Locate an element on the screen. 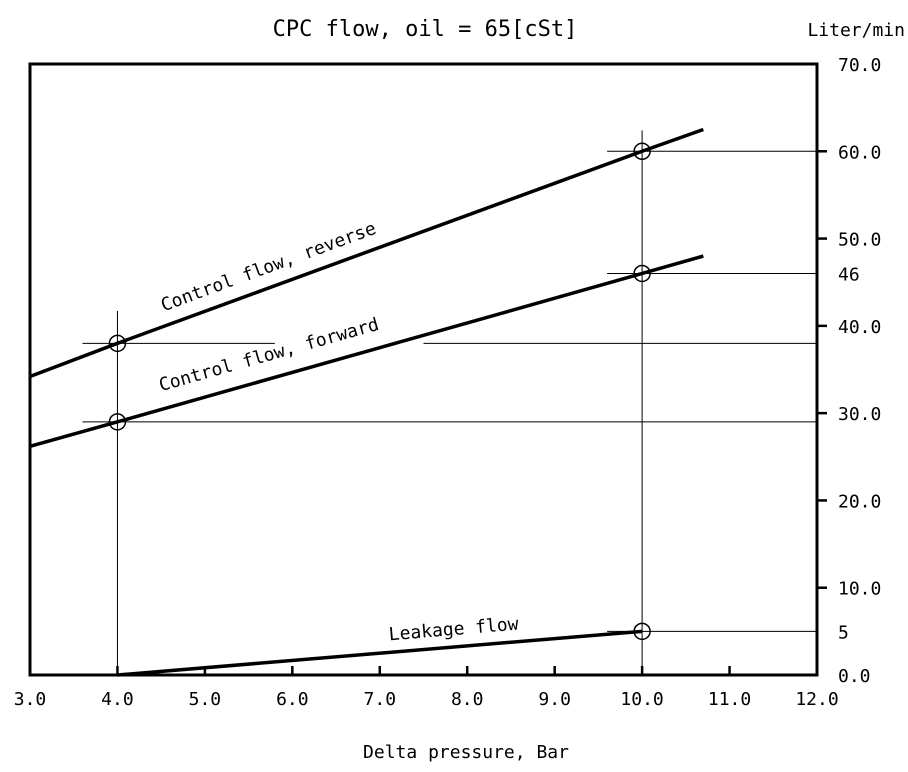  y-tick-label: 60.0 is located at coordinates (859, 152).